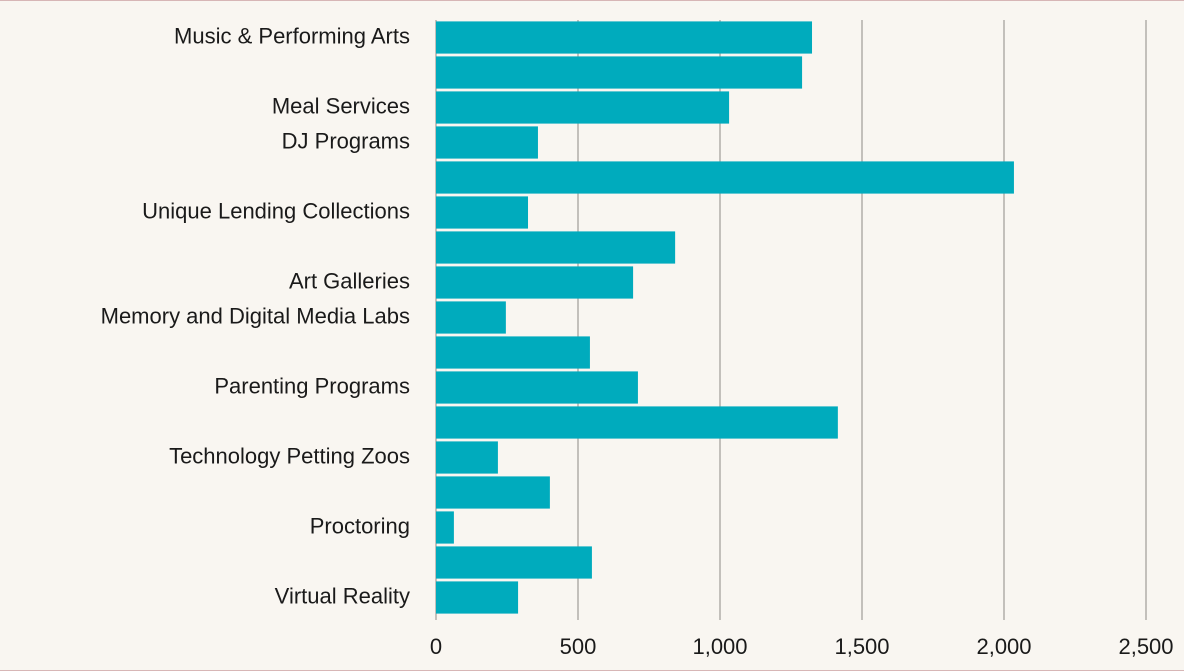 This screenshot has width=1184, height=671. Describe the element at coordinates (341, 105) in the screenshot. I see `y-tick-label: Meal Services` at that location.